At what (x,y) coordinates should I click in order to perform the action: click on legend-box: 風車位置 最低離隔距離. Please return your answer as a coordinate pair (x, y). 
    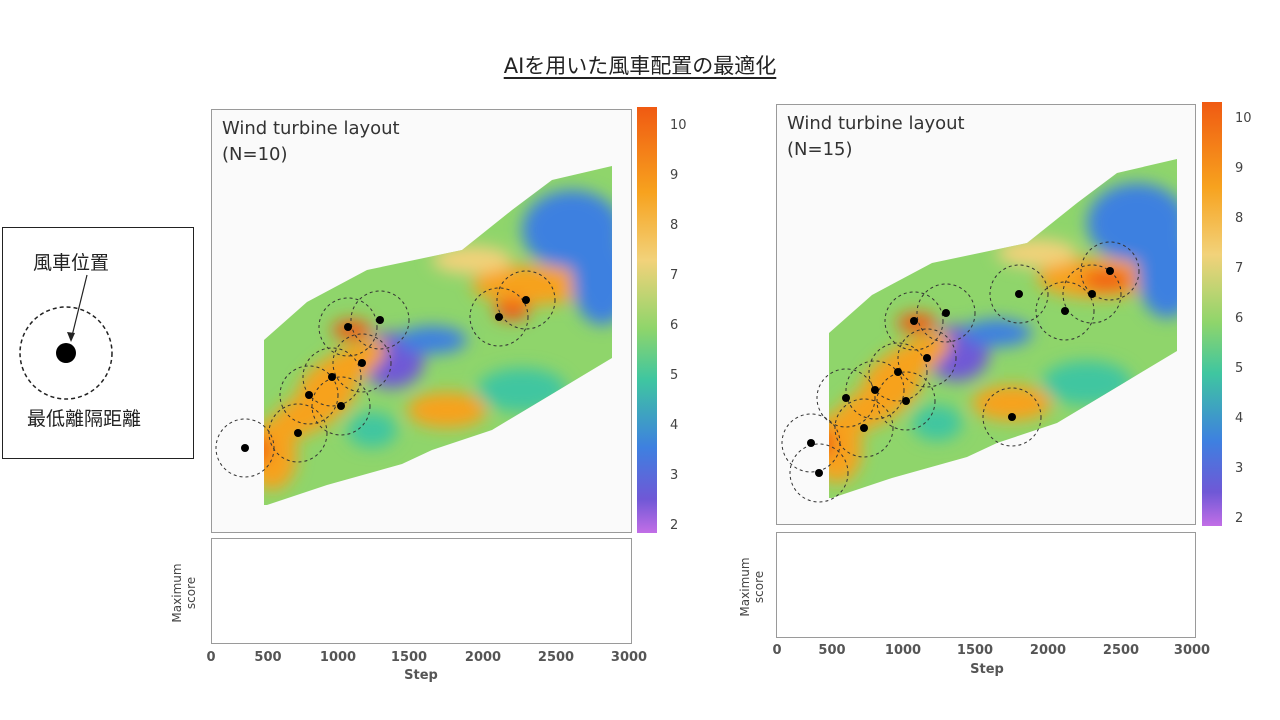
    Looking at the image, I should click on (98, 343).